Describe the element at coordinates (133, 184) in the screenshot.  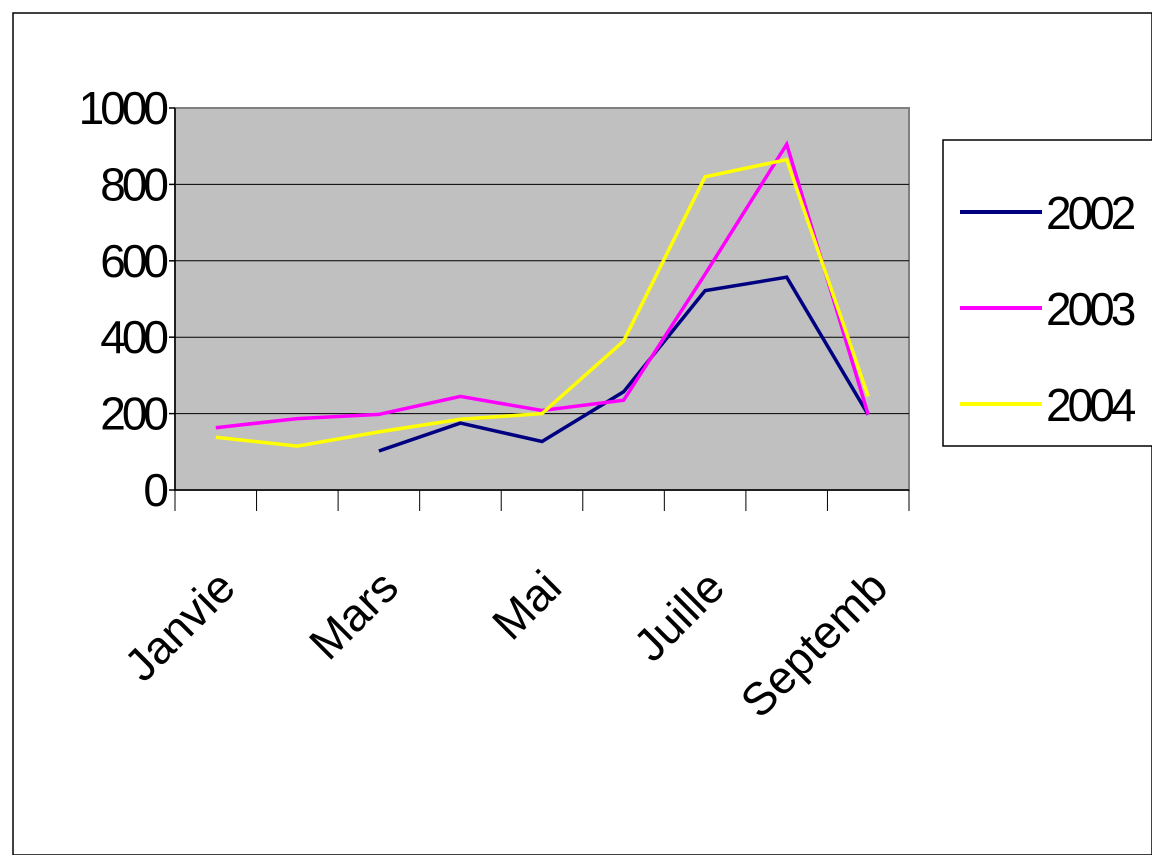
I see `y-tick-label: 800` at that location.